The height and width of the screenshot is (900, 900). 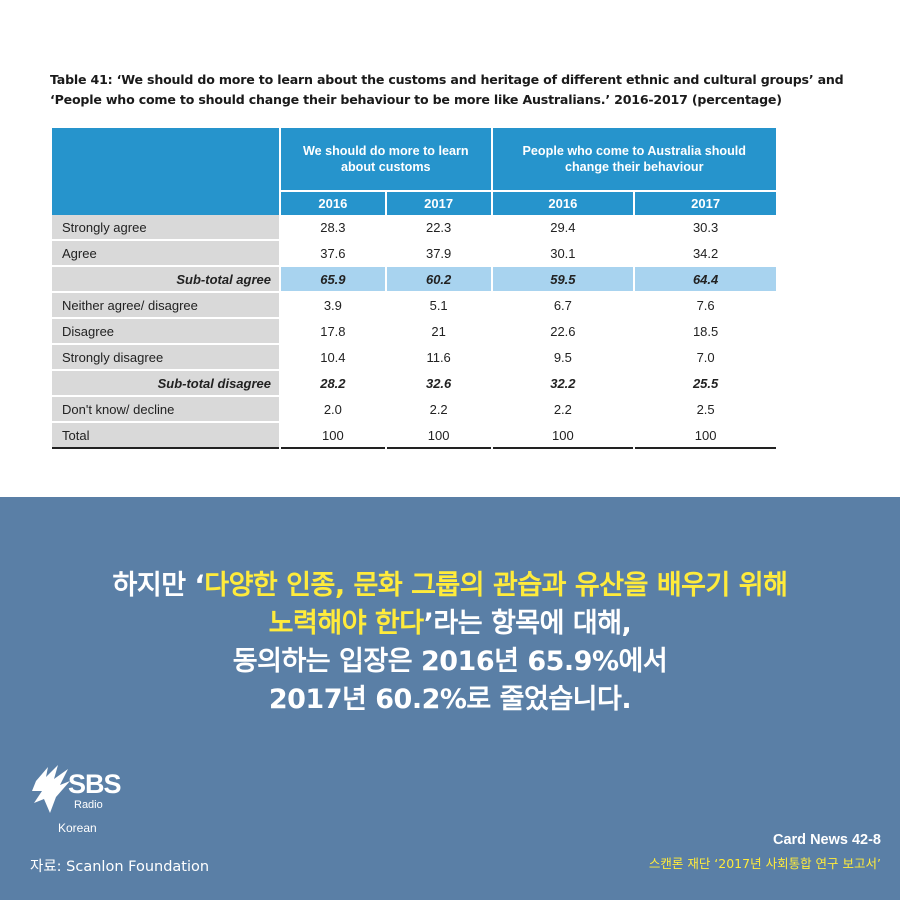 I want to click on card-news-number: Card News 42-8, so click(x=827, y=840).